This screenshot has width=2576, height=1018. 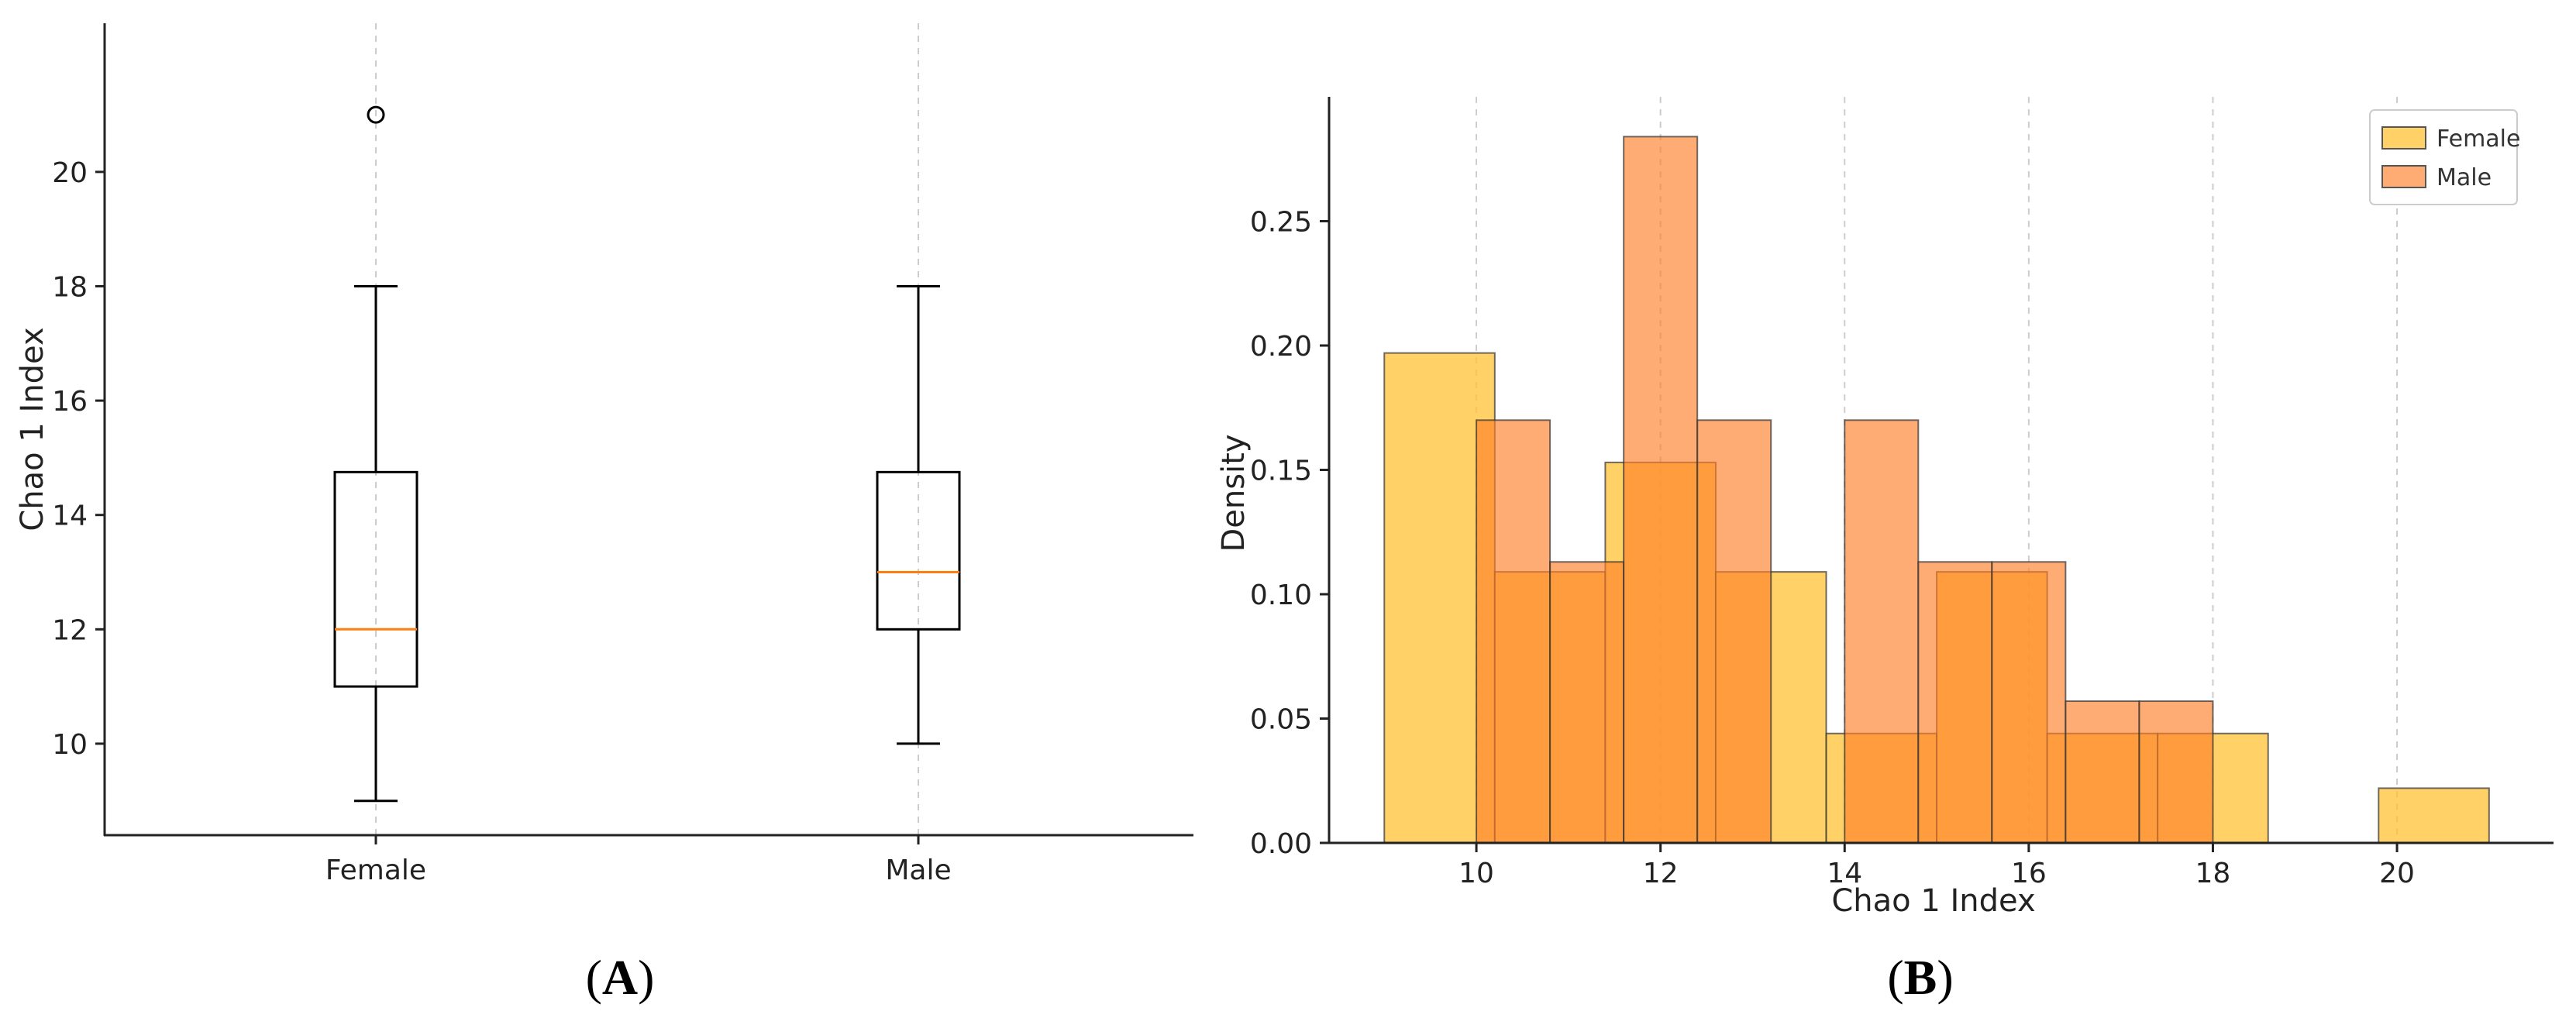 I want to click on panel-label-b: (B), so click(x=1920, y=977).